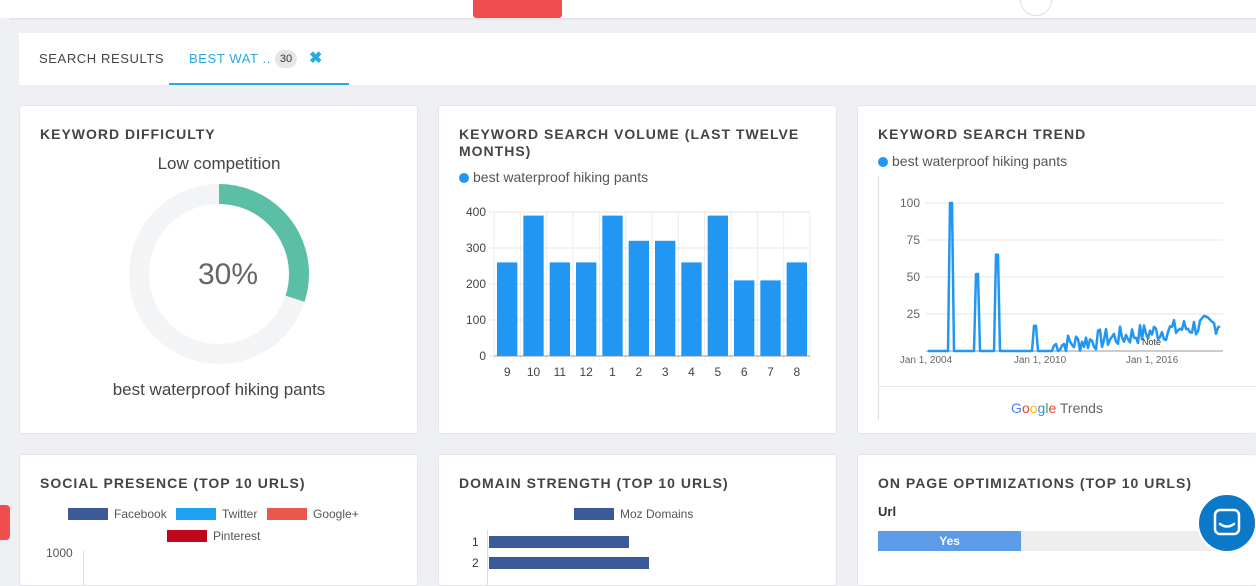  Describe the element at coordinates (982, 134) in the screenshot. I see `card-title: KEYWORD SEARCH TREND` at that location.